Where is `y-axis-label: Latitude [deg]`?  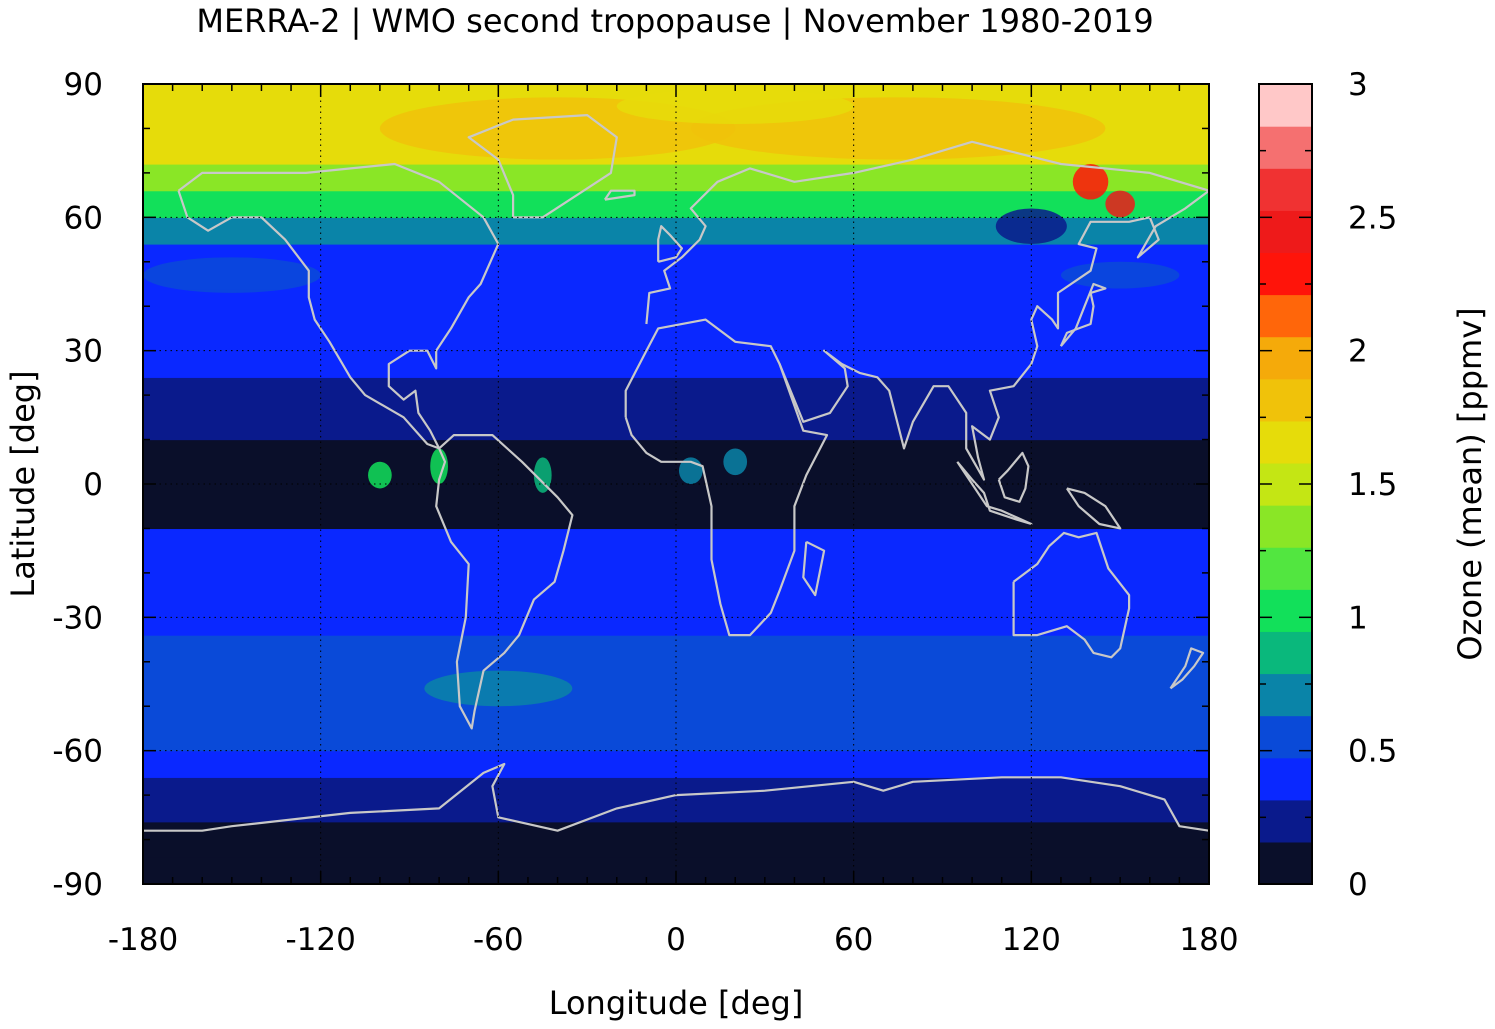 y-axis-label: Latitude [deg] is located at coordinates (23, 483).